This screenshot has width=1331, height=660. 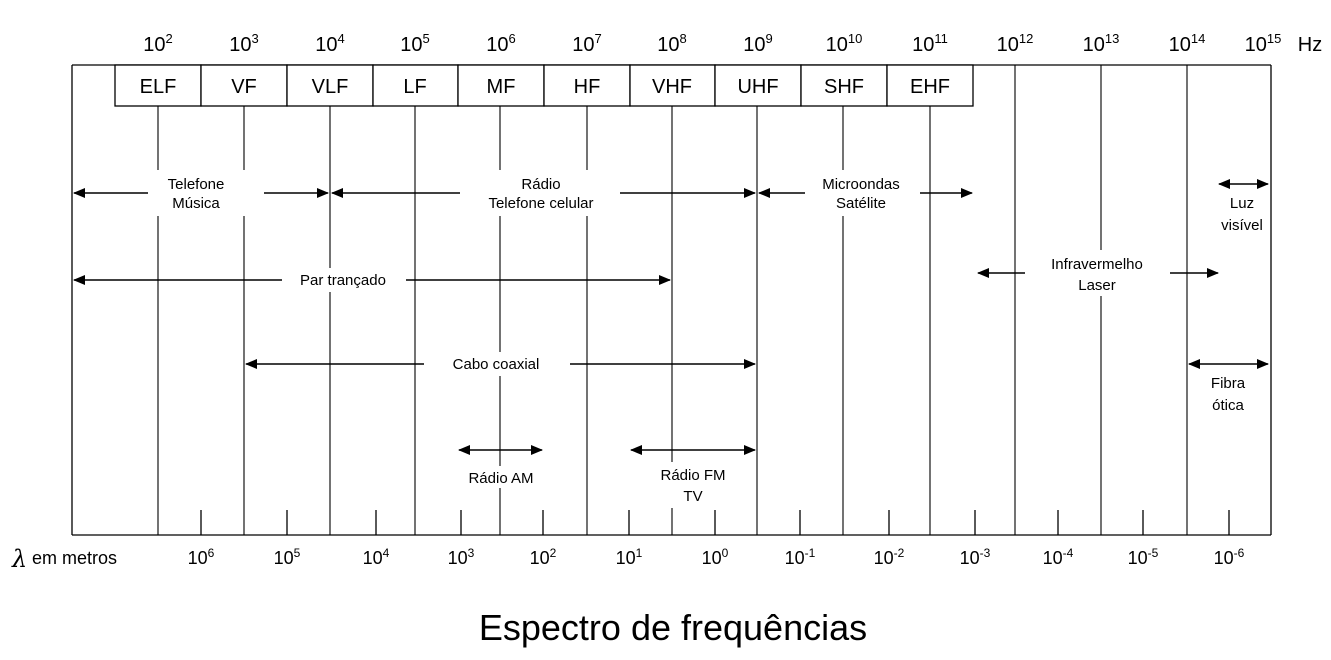 I want to click on label-par-trancado: Par trançado, so click(x=343, y=280).